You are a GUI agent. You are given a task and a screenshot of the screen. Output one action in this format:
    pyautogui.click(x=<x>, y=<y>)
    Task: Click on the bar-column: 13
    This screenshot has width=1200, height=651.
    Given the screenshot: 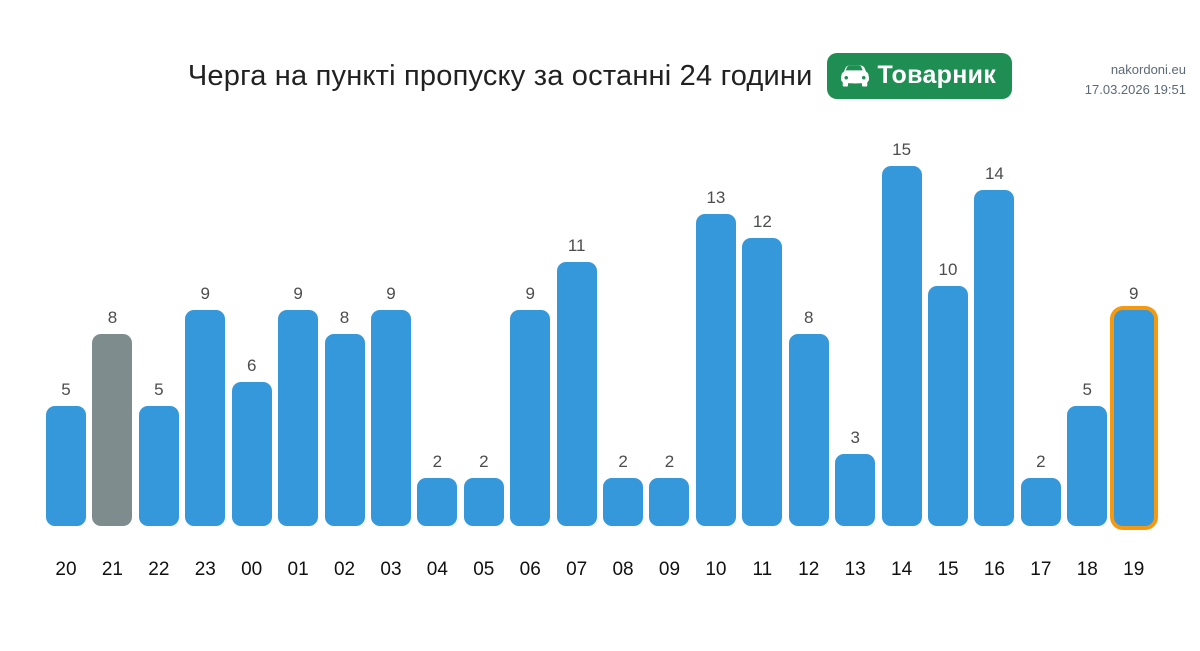 What is the action you would take?
    pyautogui.click(x=715, y=357)
    